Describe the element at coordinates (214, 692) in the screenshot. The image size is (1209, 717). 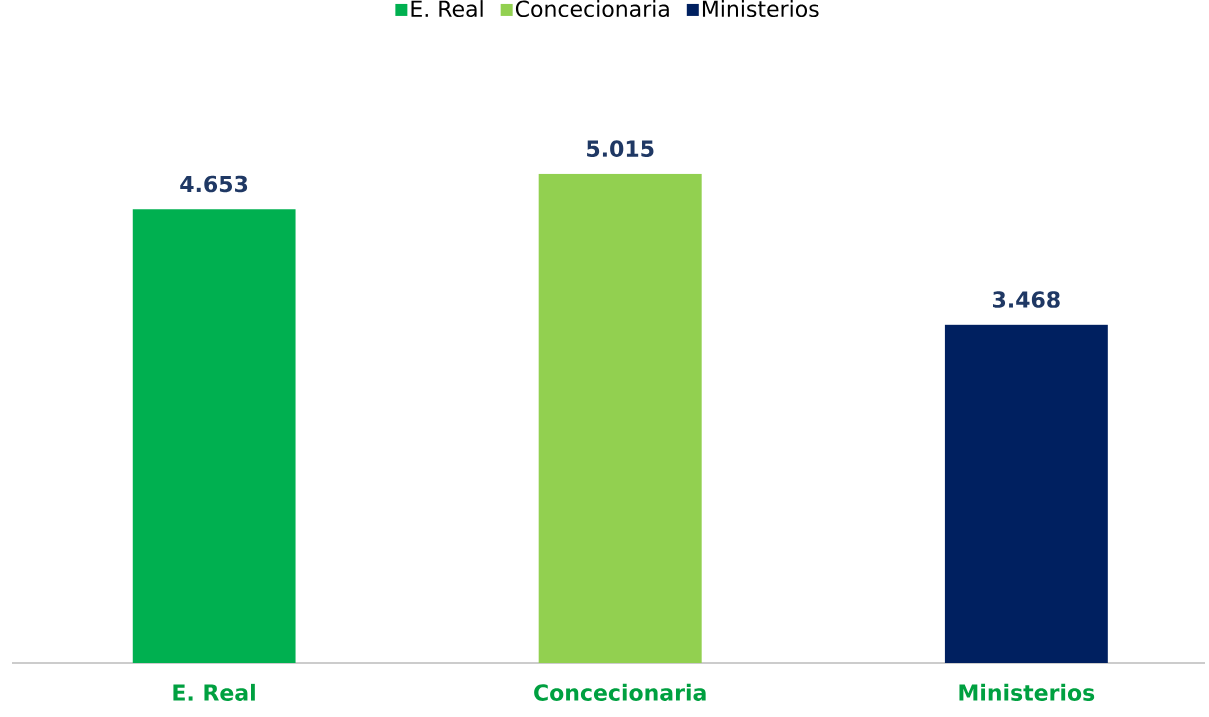
I see `x-tick-label: E. Real` at that location.